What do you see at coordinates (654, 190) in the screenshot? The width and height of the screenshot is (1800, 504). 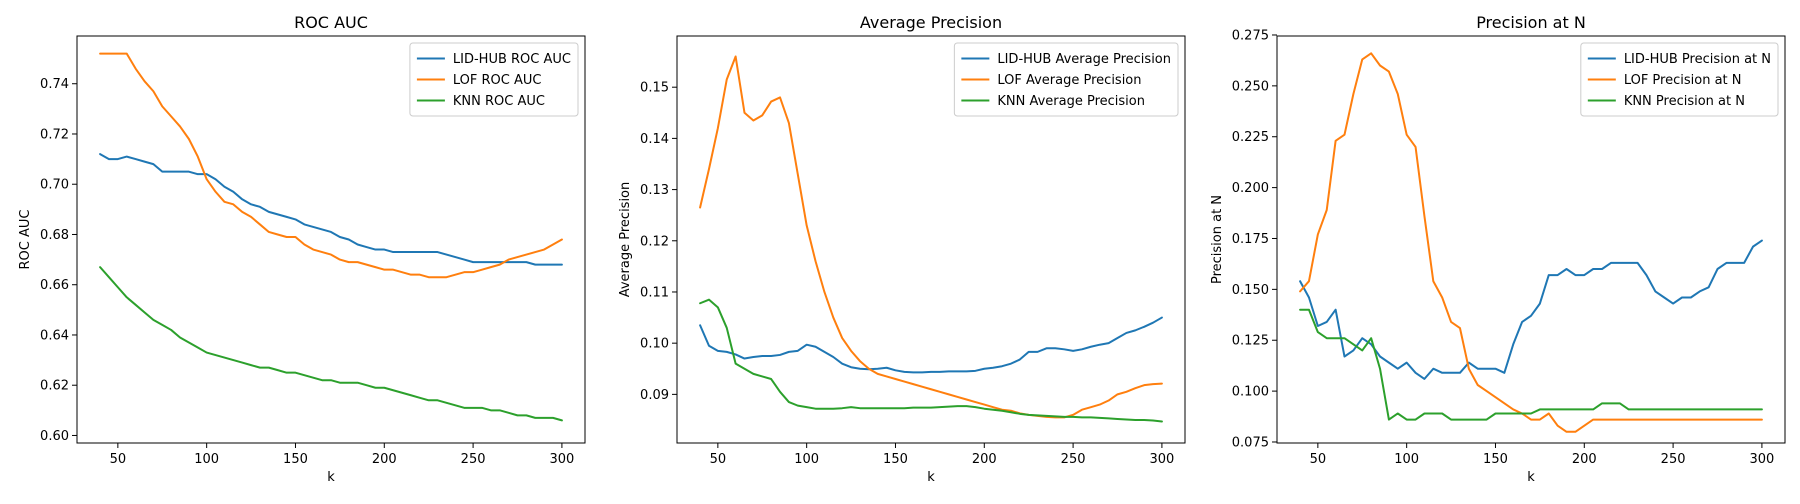 I see `y-tick-label: 0.13` at bounding box center [654, 190].